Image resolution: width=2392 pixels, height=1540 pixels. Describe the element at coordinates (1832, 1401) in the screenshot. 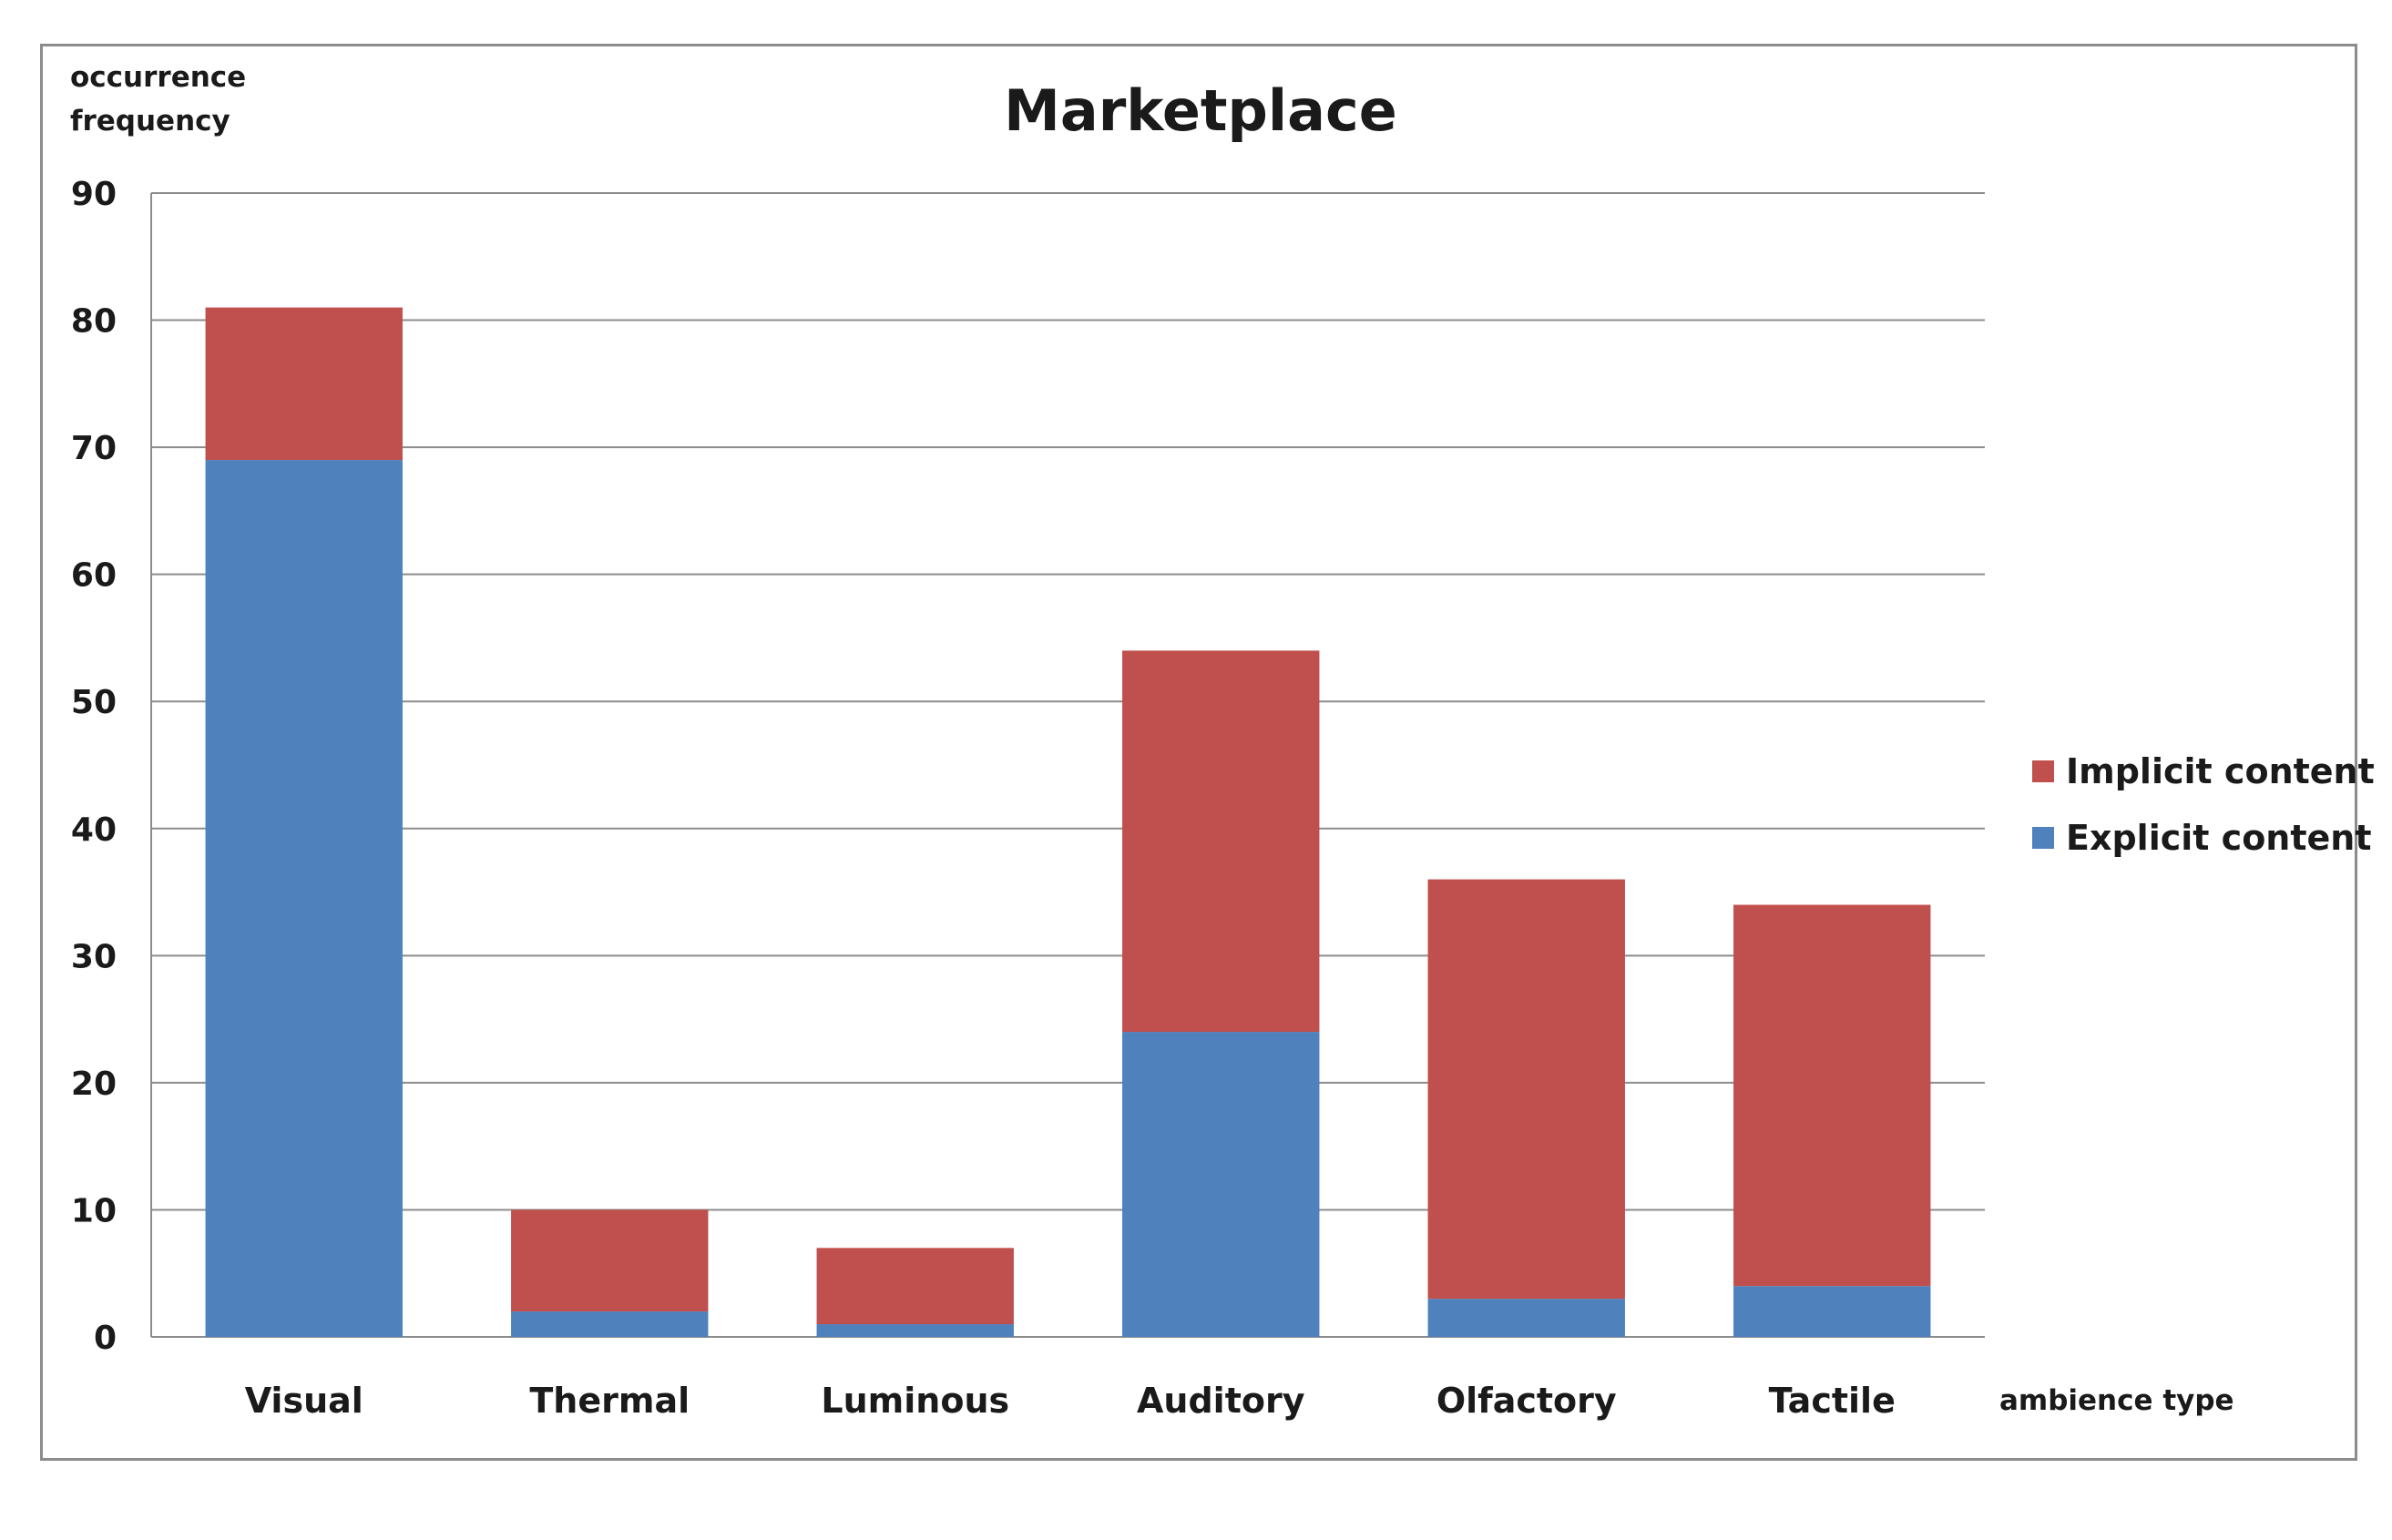

I see `category-label-tactile: Tactile` at that location.